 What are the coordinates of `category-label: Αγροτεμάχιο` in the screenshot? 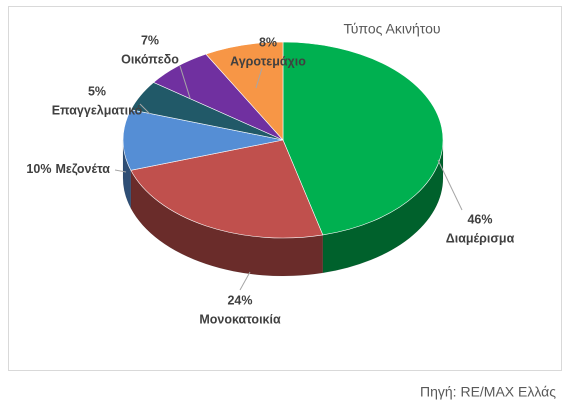 It's located at (268, 61).